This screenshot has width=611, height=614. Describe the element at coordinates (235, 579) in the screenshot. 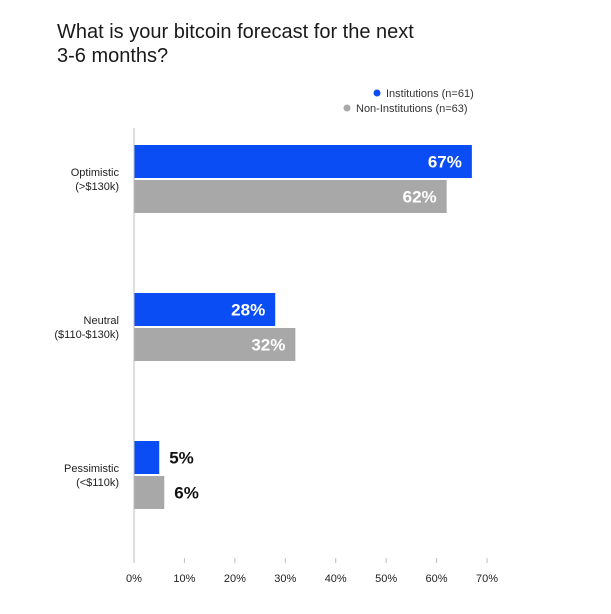

I see `x-tick-label-2: 20%` at that location.